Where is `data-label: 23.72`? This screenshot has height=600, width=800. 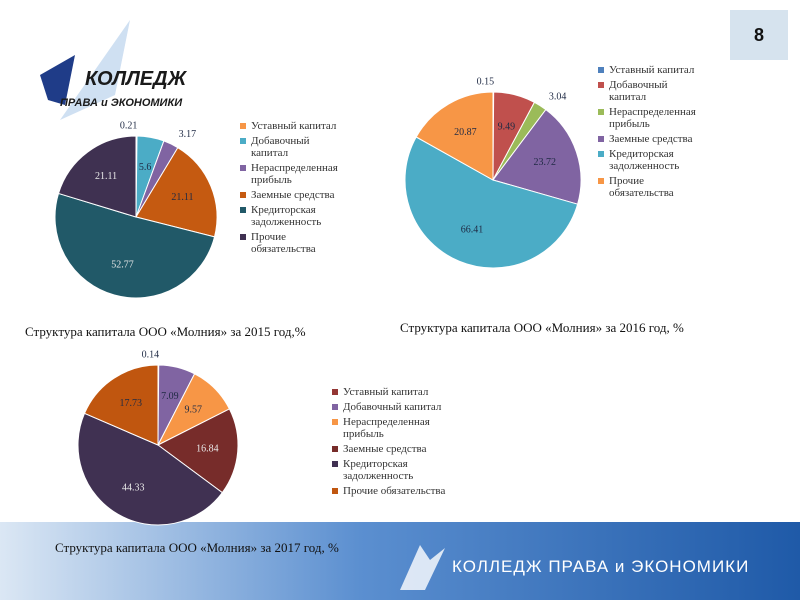 data-label: 23.72 is located at coordinates (544, 162).